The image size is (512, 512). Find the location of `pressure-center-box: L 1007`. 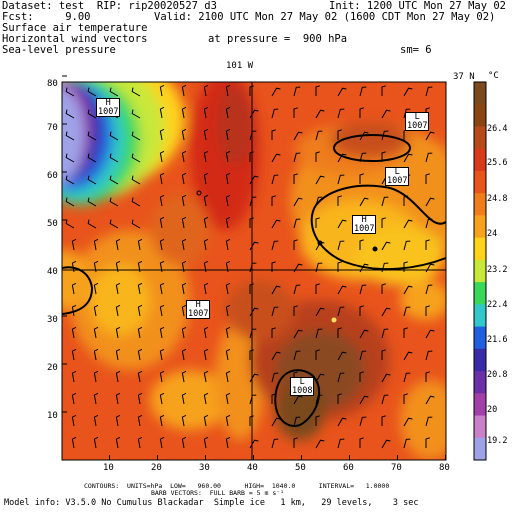

pressure-center-box: L 1007 is located at coordinates (397, 176).